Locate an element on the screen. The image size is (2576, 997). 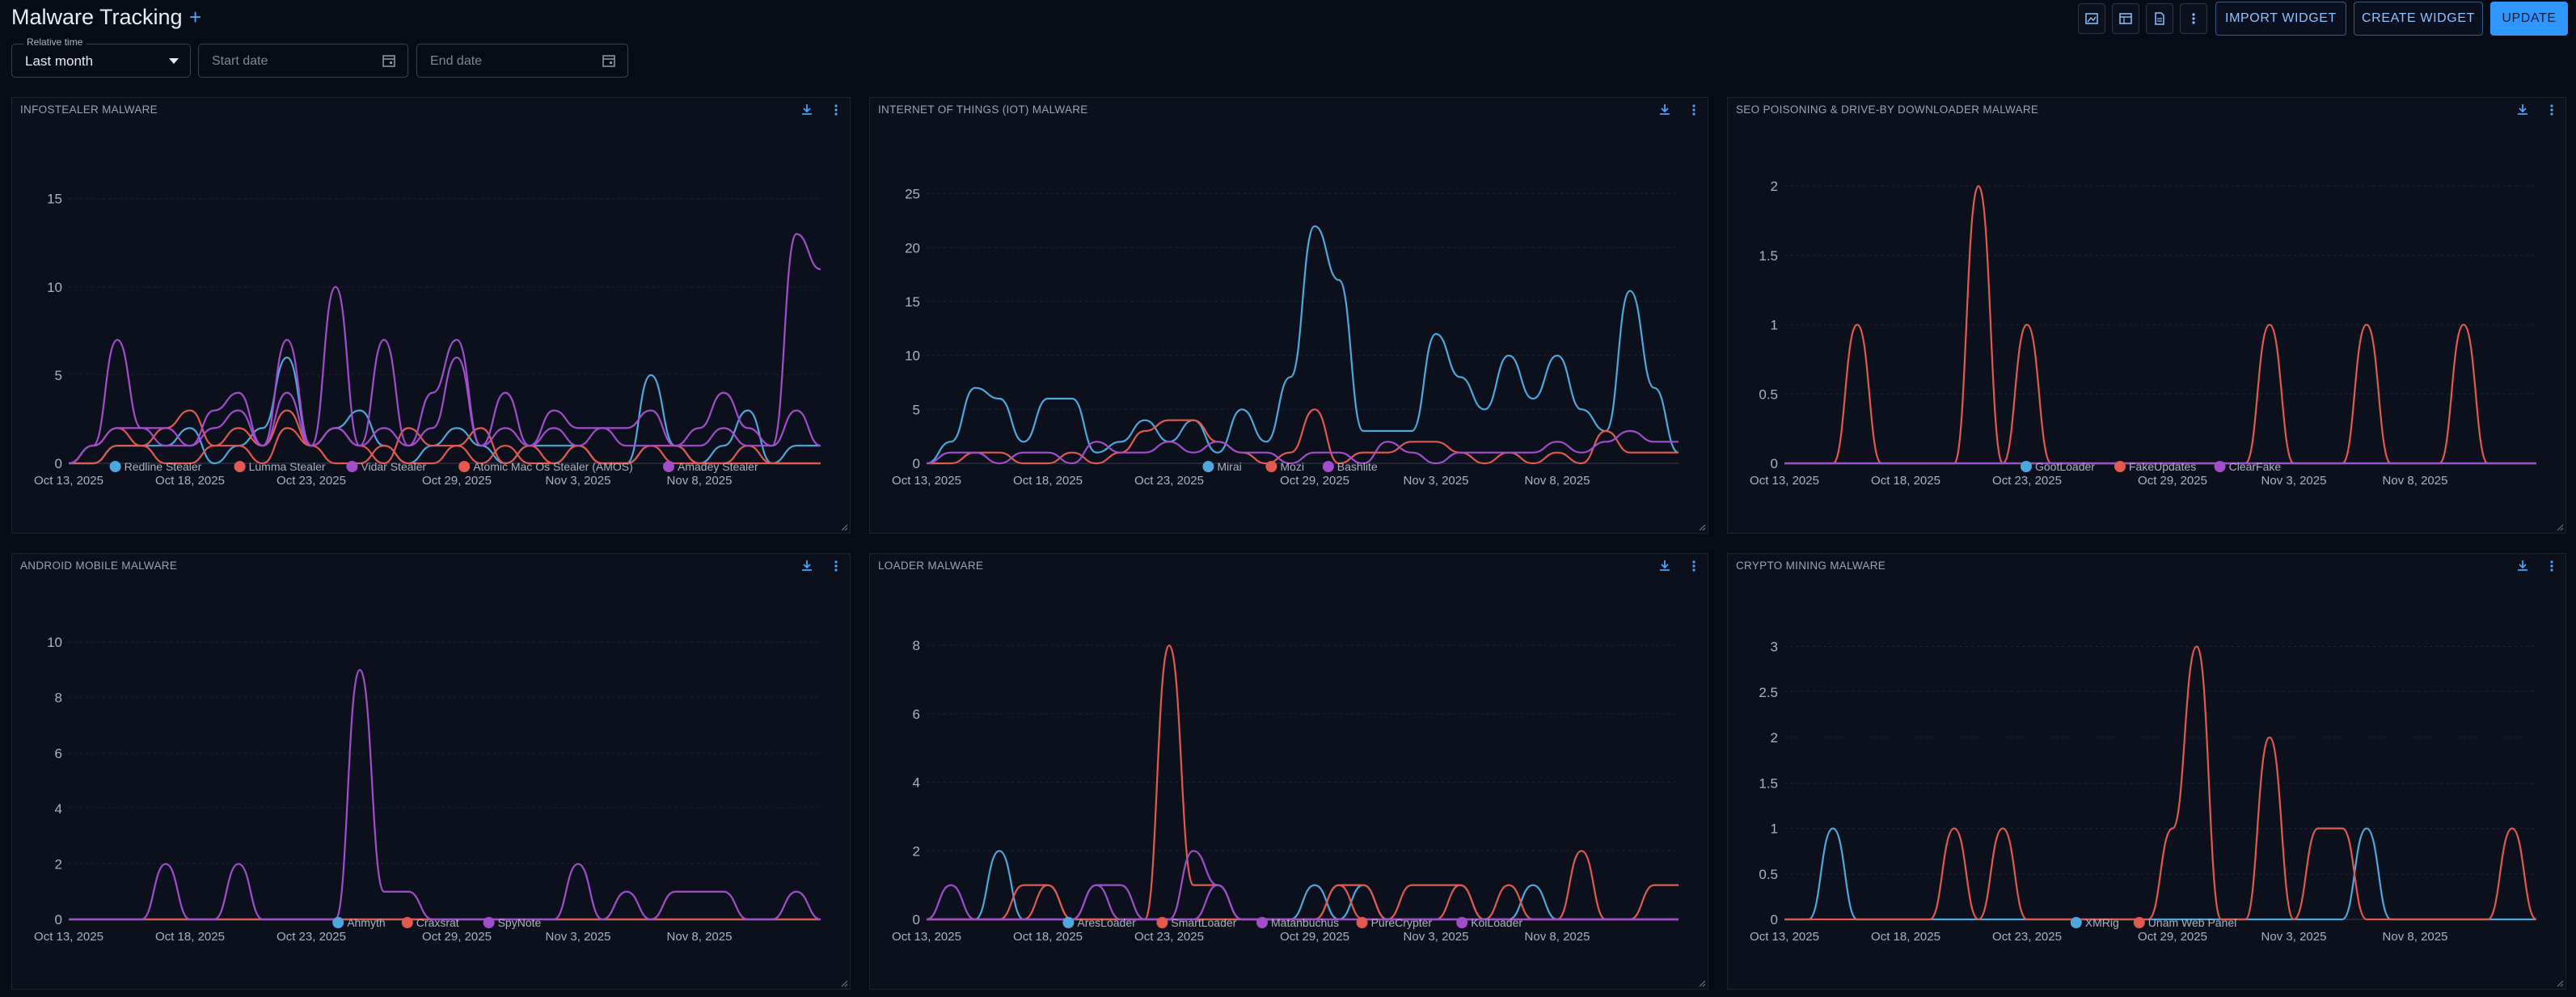
update-button: UPDATE is located at coordinates (2529, 19).